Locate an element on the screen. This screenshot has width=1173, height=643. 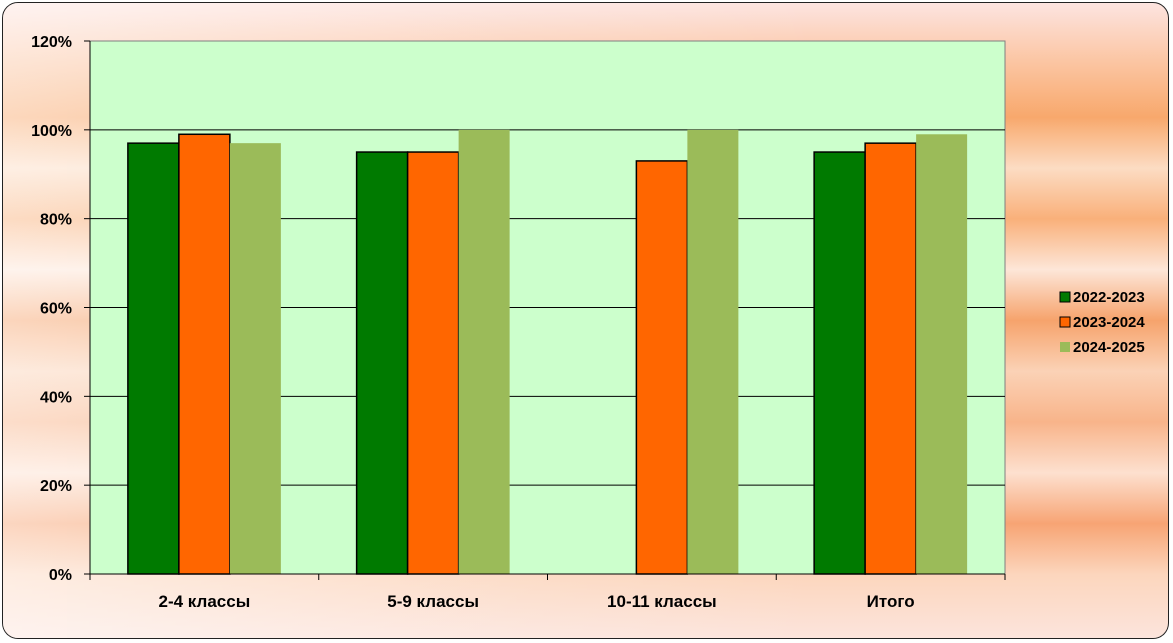
x-category-label: 5-9 классы is located at coordinates (433, 601).